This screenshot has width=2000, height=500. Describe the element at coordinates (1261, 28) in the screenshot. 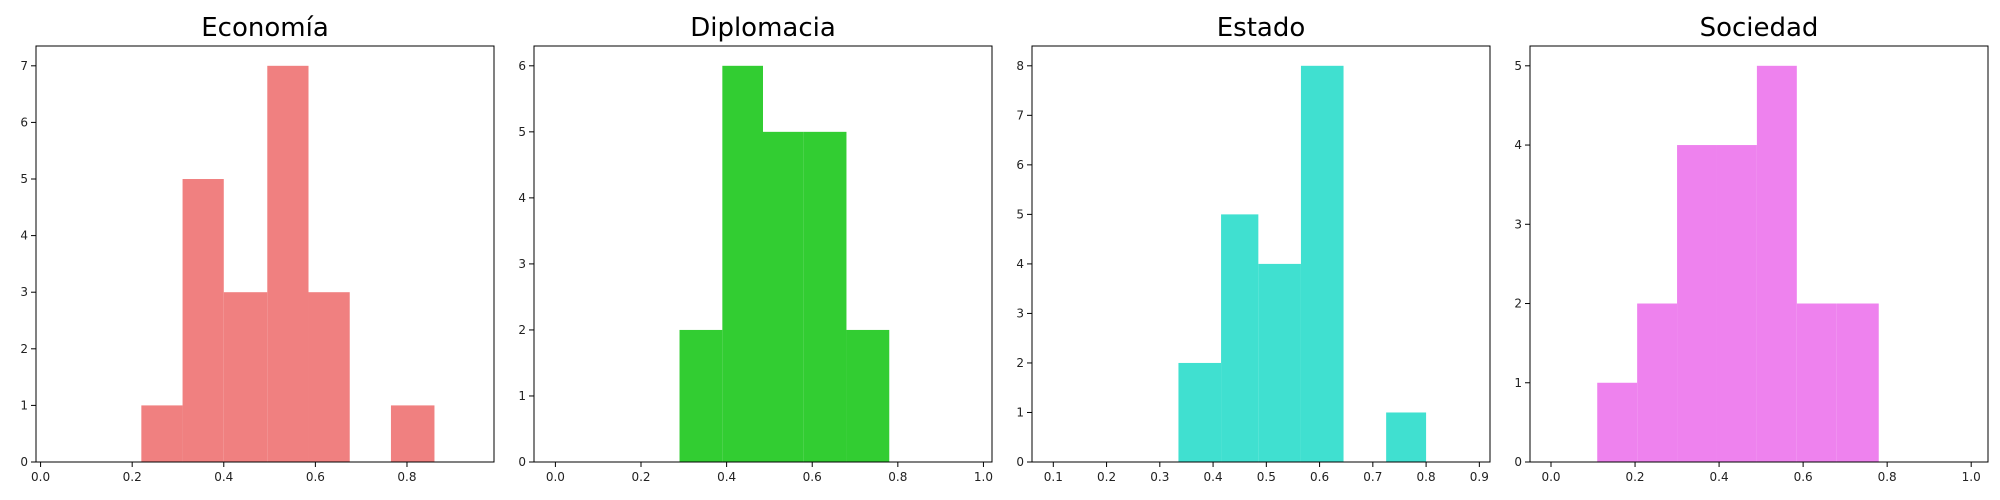

I see `panel-title: Estado` at that location.